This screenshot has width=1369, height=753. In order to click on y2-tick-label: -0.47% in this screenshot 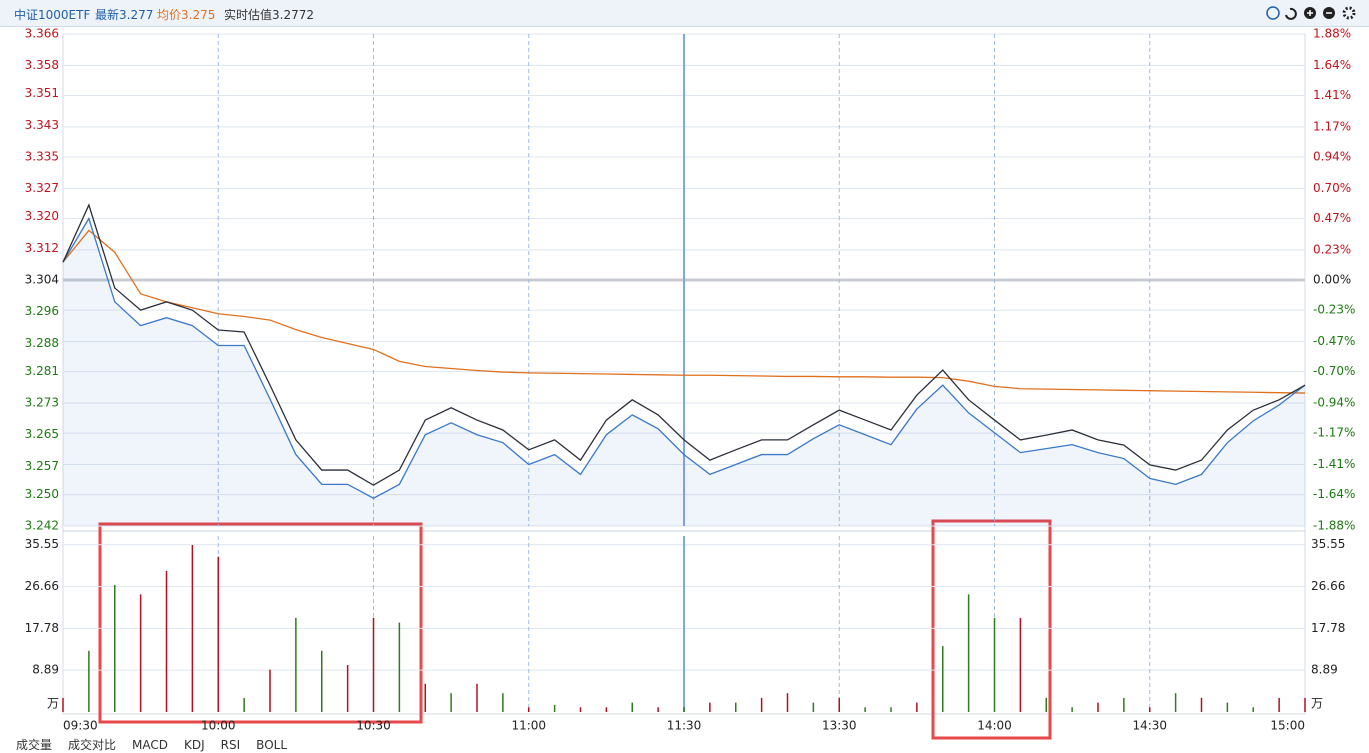, I will do `click(1334, 341)`.